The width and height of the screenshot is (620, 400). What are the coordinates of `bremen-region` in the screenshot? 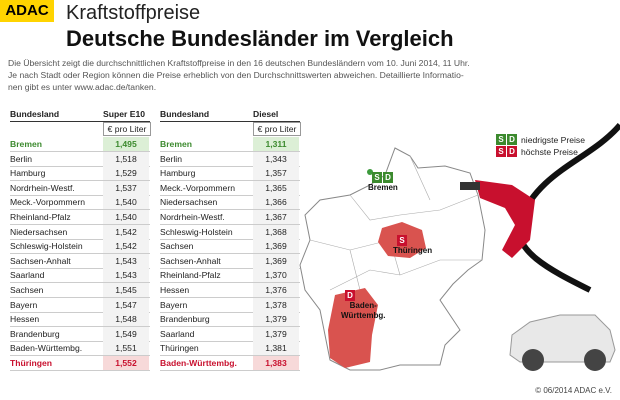 It's located at (370, 172).